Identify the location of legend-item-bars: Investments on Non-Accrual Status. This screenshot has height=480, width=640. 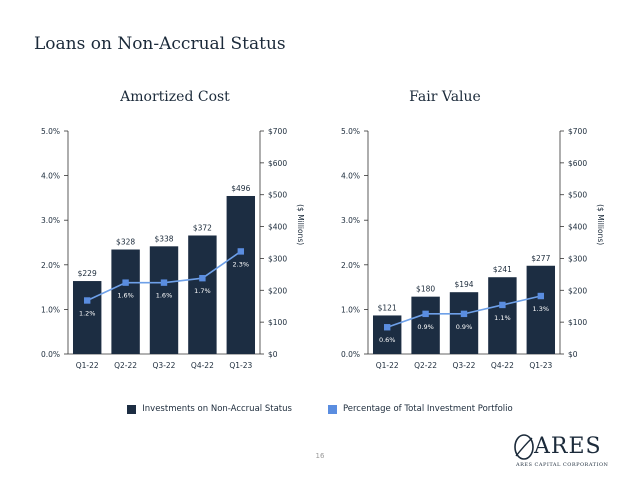
(209, 409).